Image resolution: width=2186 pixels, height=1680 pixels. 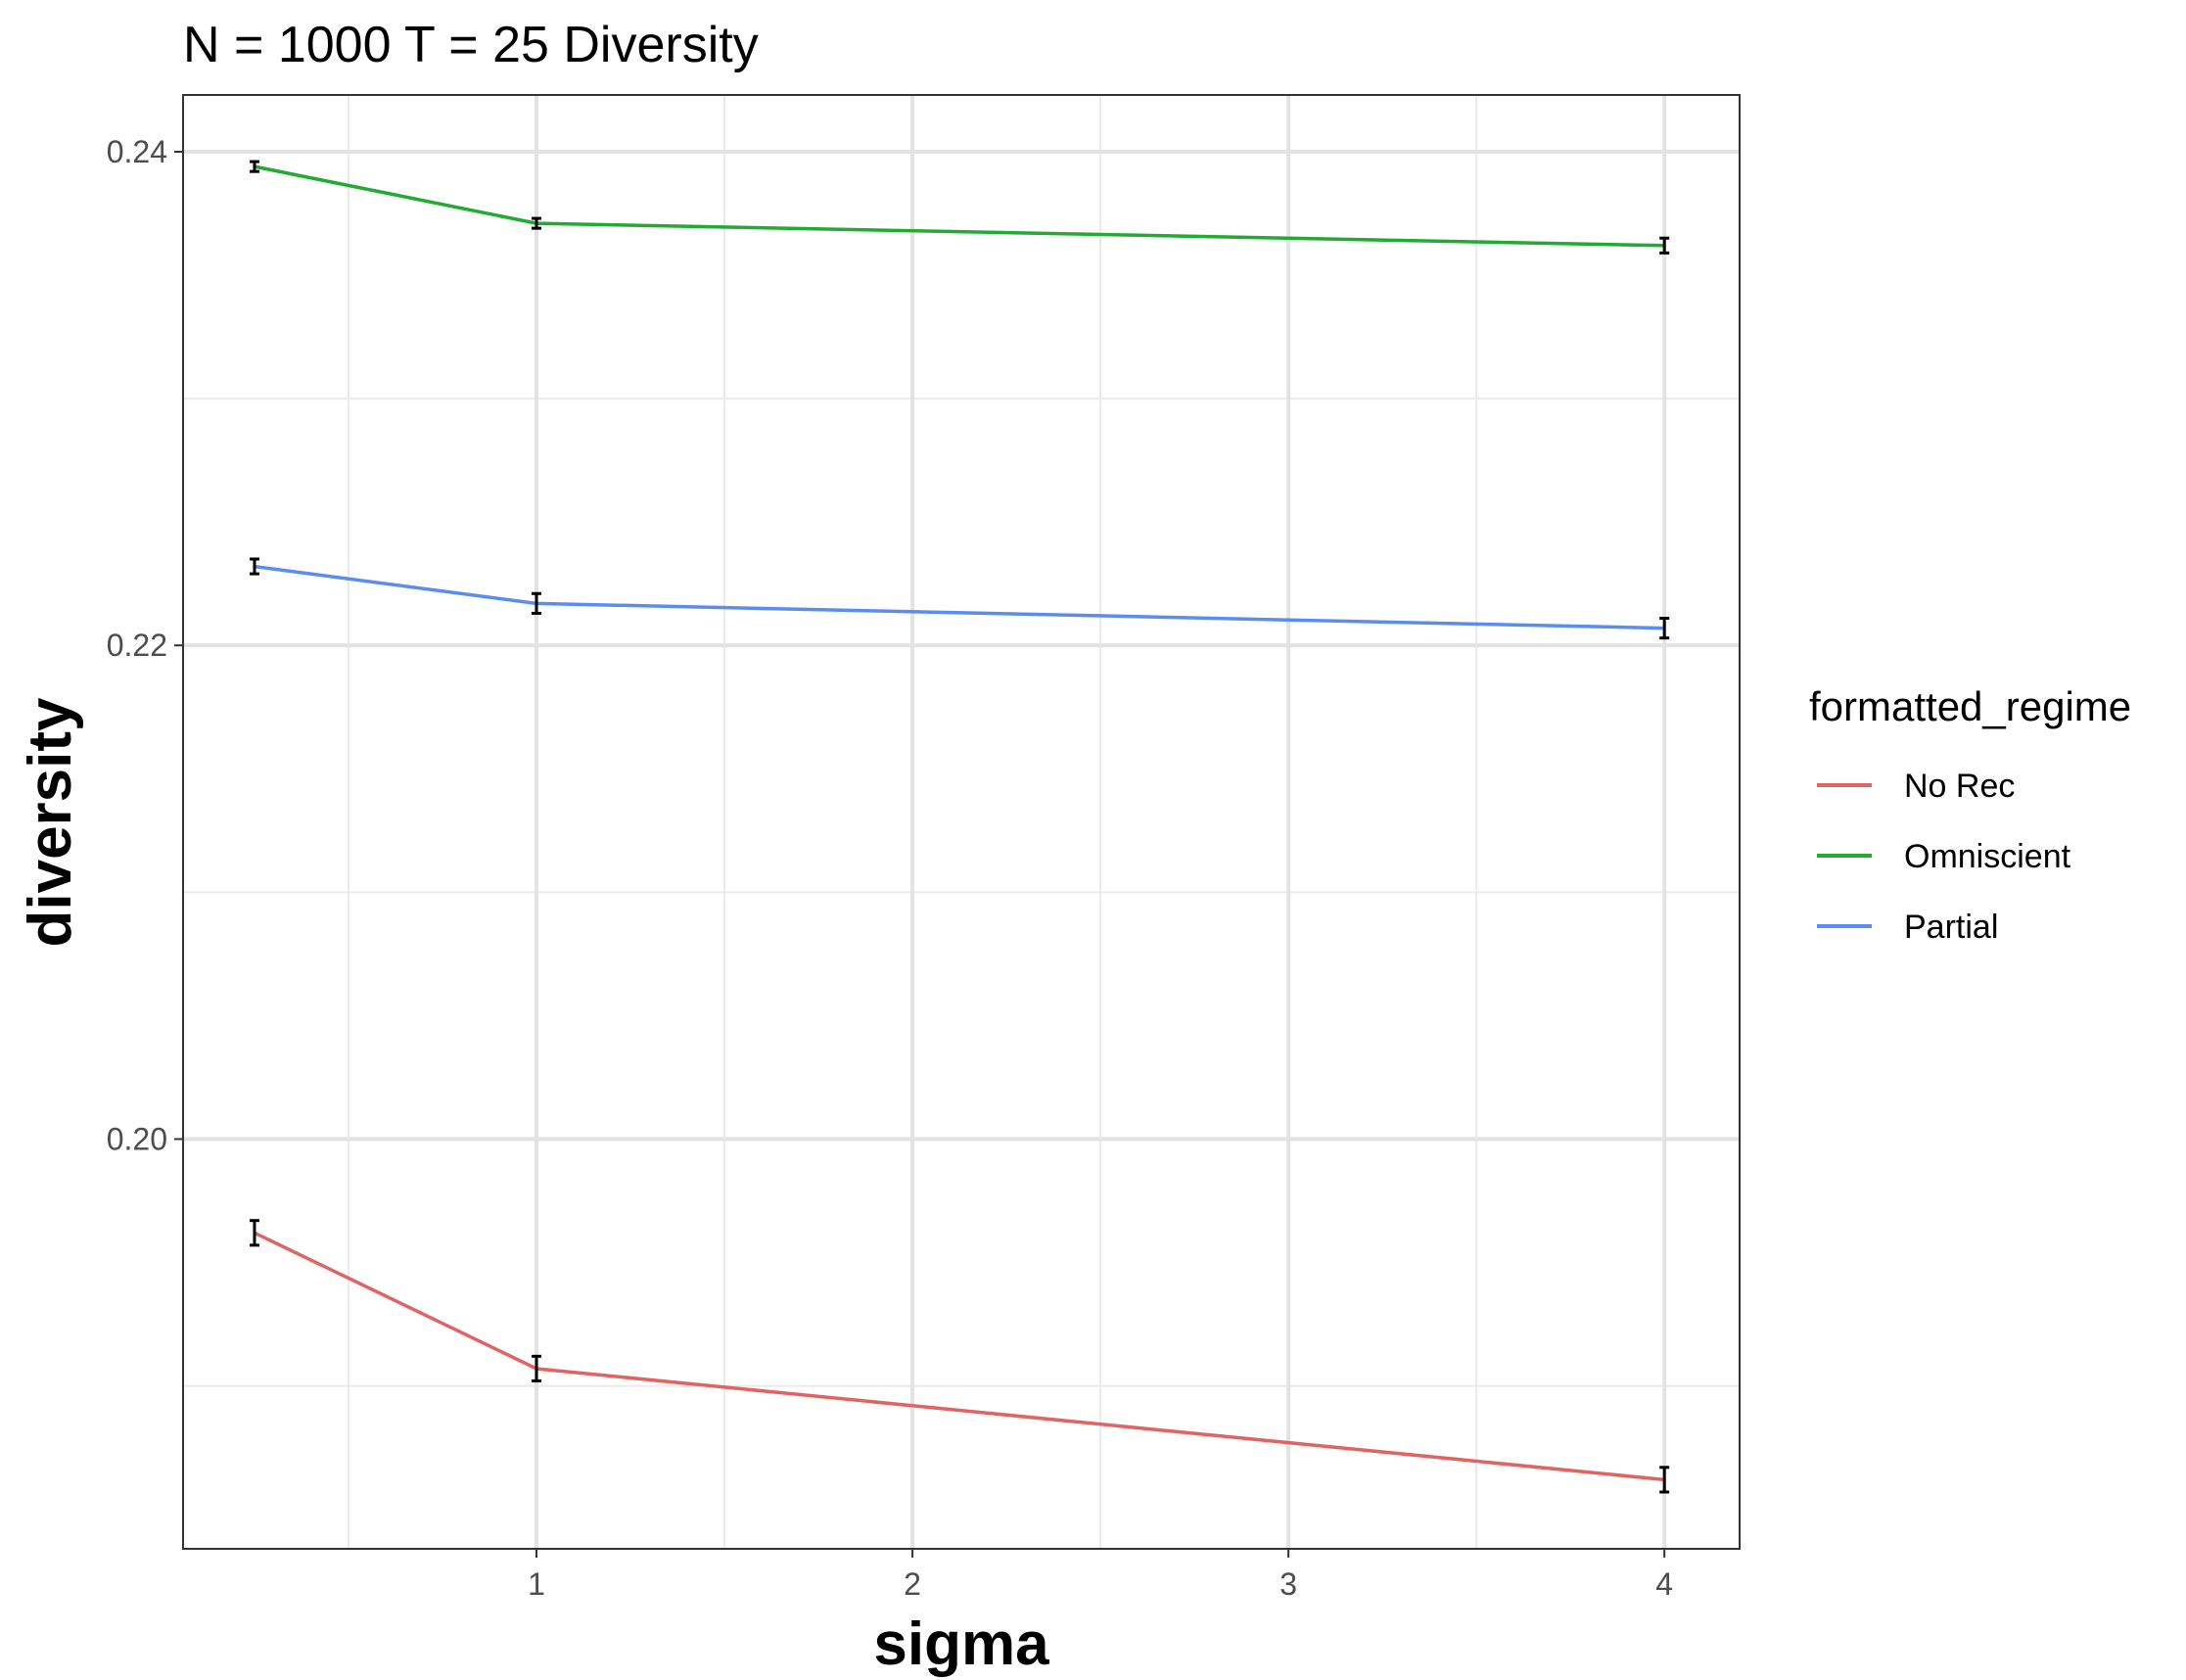 What do you see at coordinates (961, 1644) in the screenshot?
I see `x-axis-title: sigma` at bounding box center [961, 1644].